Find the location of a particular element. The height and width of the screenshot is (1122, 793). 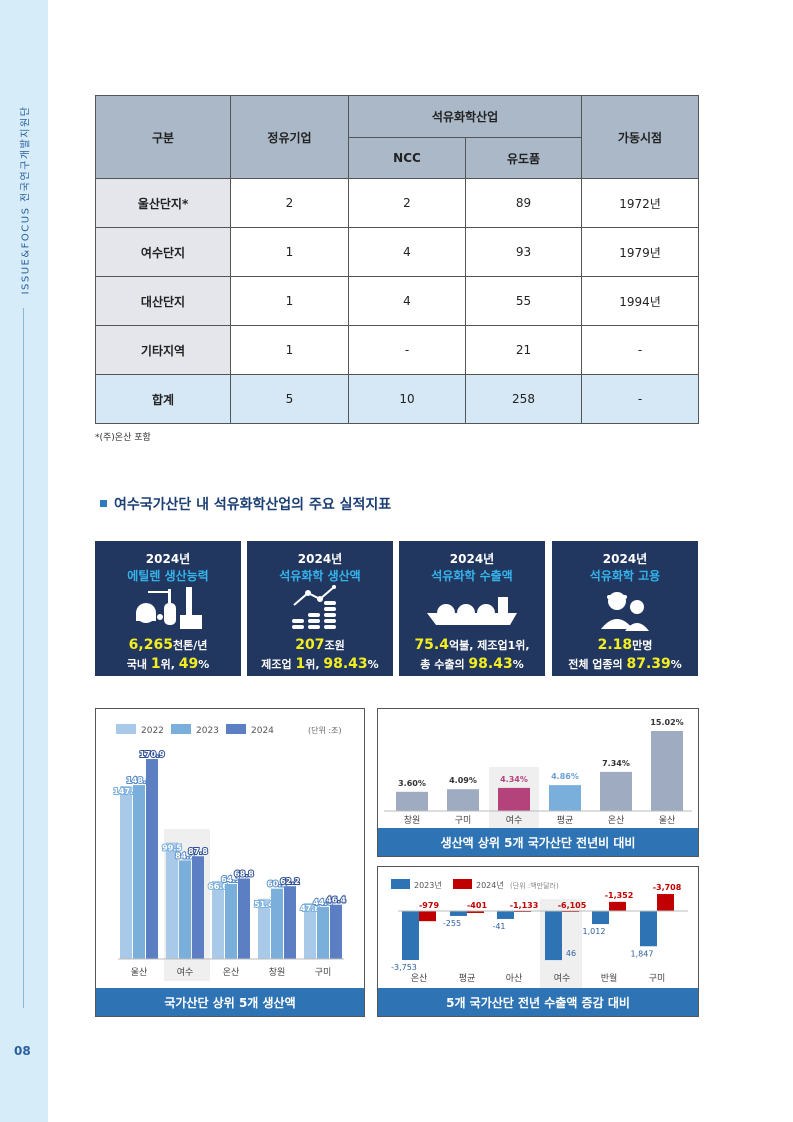

table-cell: 1 is located at coordinates (289, 350).